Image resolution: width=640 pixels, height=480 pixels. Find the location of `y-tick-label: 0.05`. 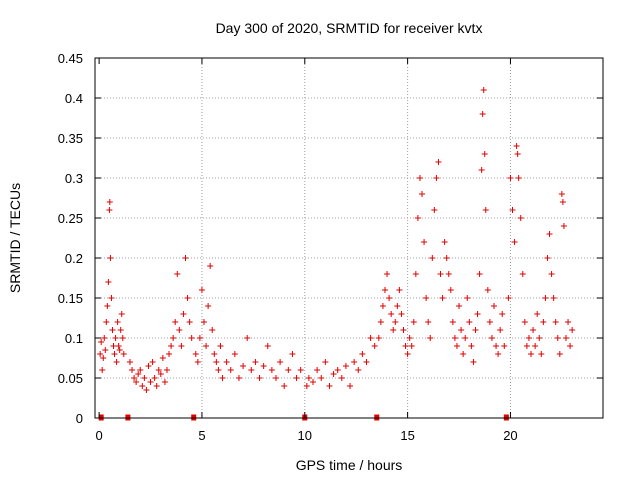

y-tick-label: 0.05 is located at coordinates (70, 378).